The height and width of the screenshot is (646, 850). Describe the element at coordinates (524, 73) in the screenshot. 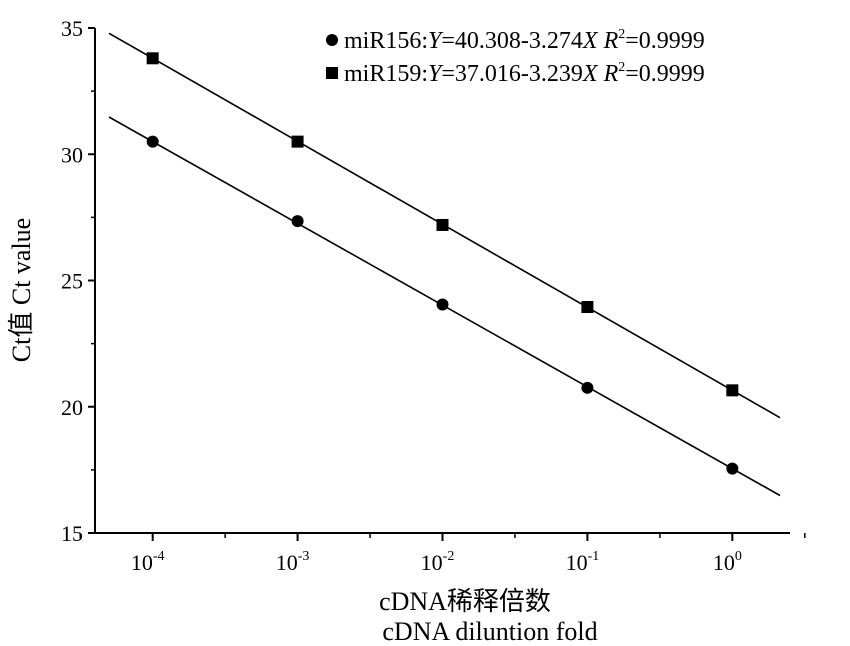

I see `legend-label-mir159: miR159:Y=37.016-3.239X R2=0.9999` at that location.